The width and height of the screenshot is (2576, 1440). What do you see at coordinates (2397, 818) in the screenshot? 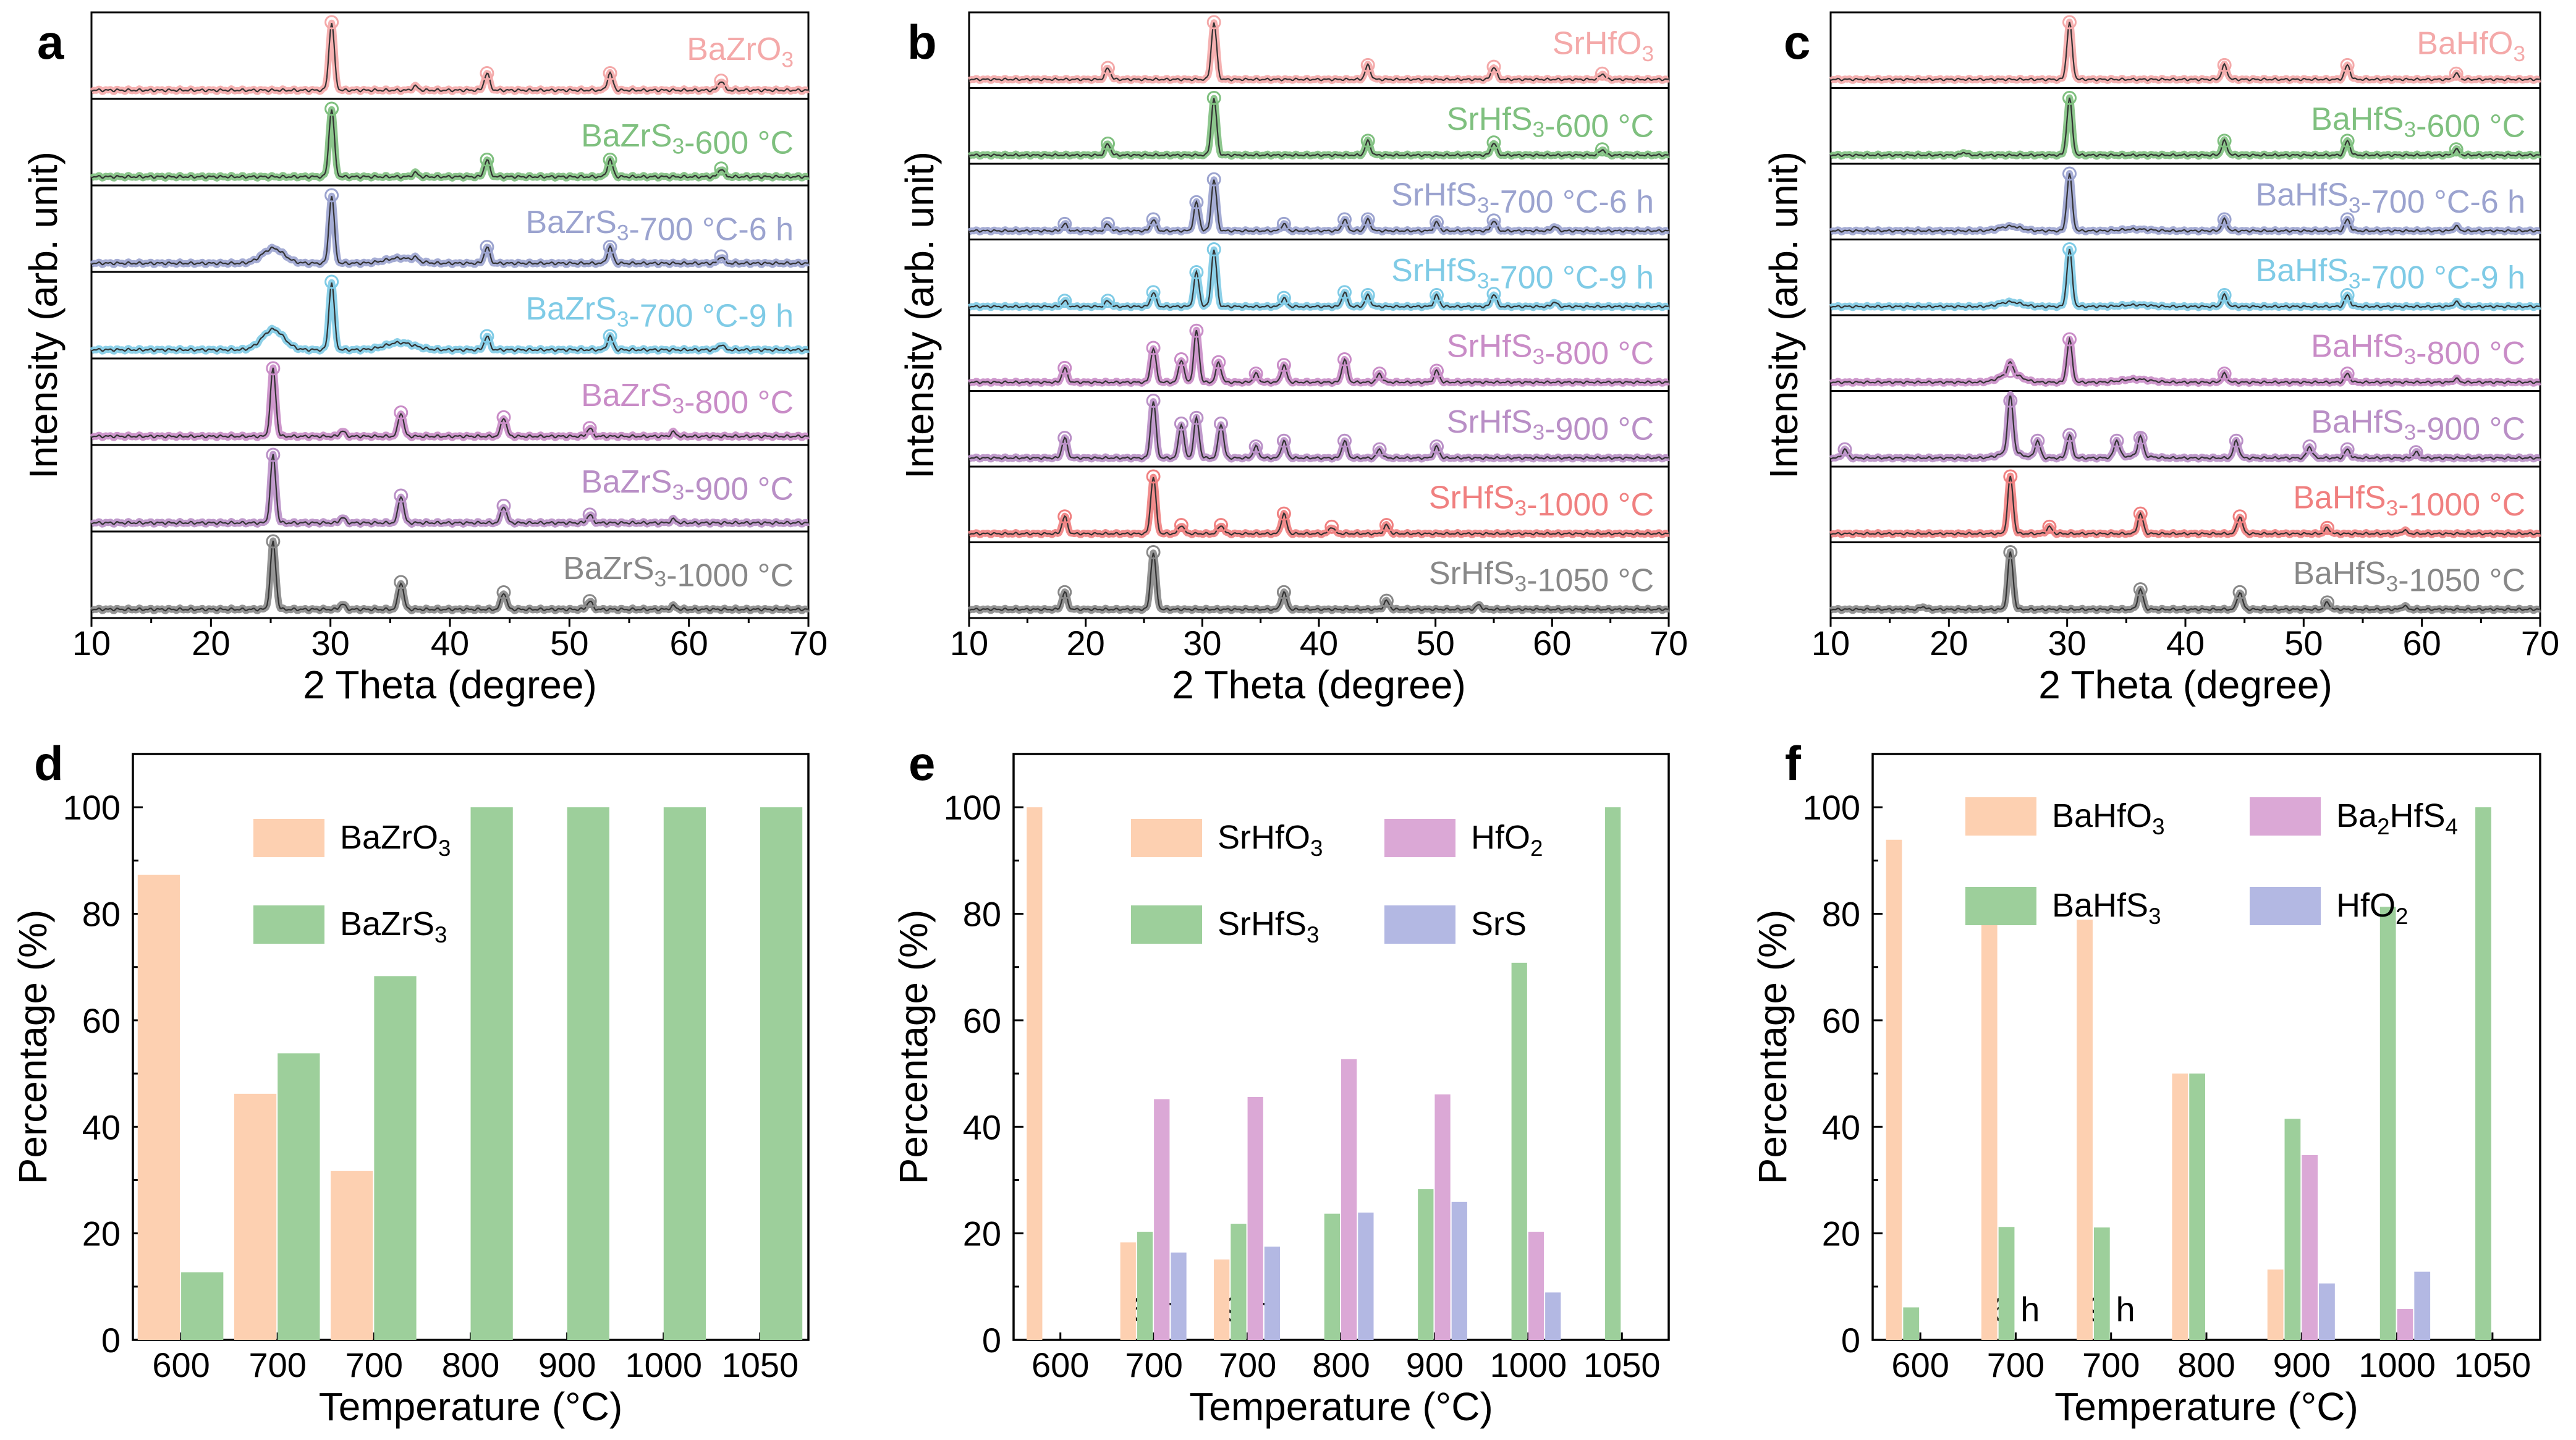
I see `legend-label: Ba2HfS4` at bounding box center [2397, 818].